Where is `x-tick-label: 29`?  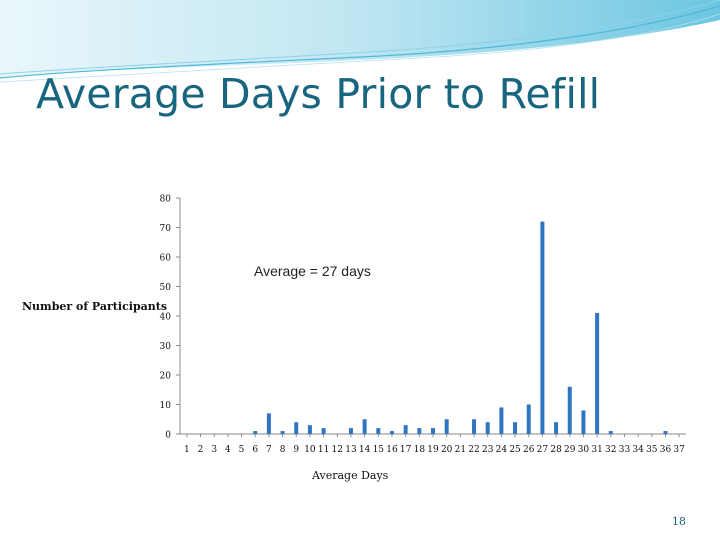 x-tick-label: 29 is located at coordinates (570, 450).